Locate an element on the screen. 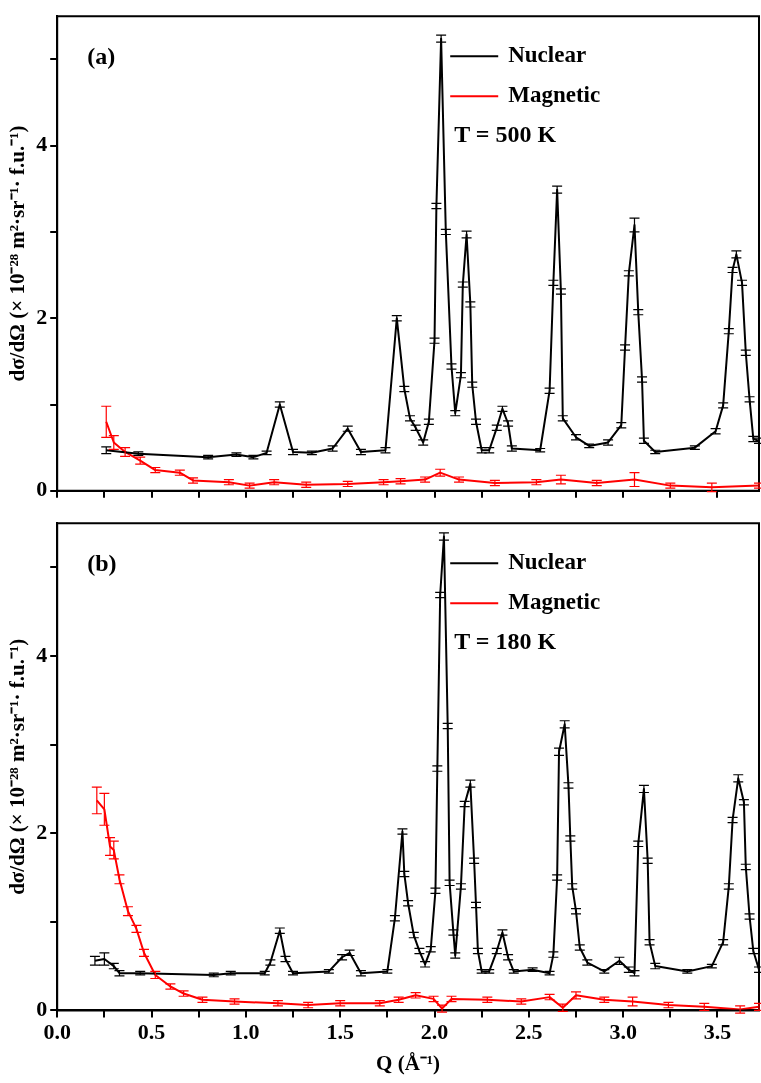  annotation: T = 180 K is located at coordinates (505, 641).